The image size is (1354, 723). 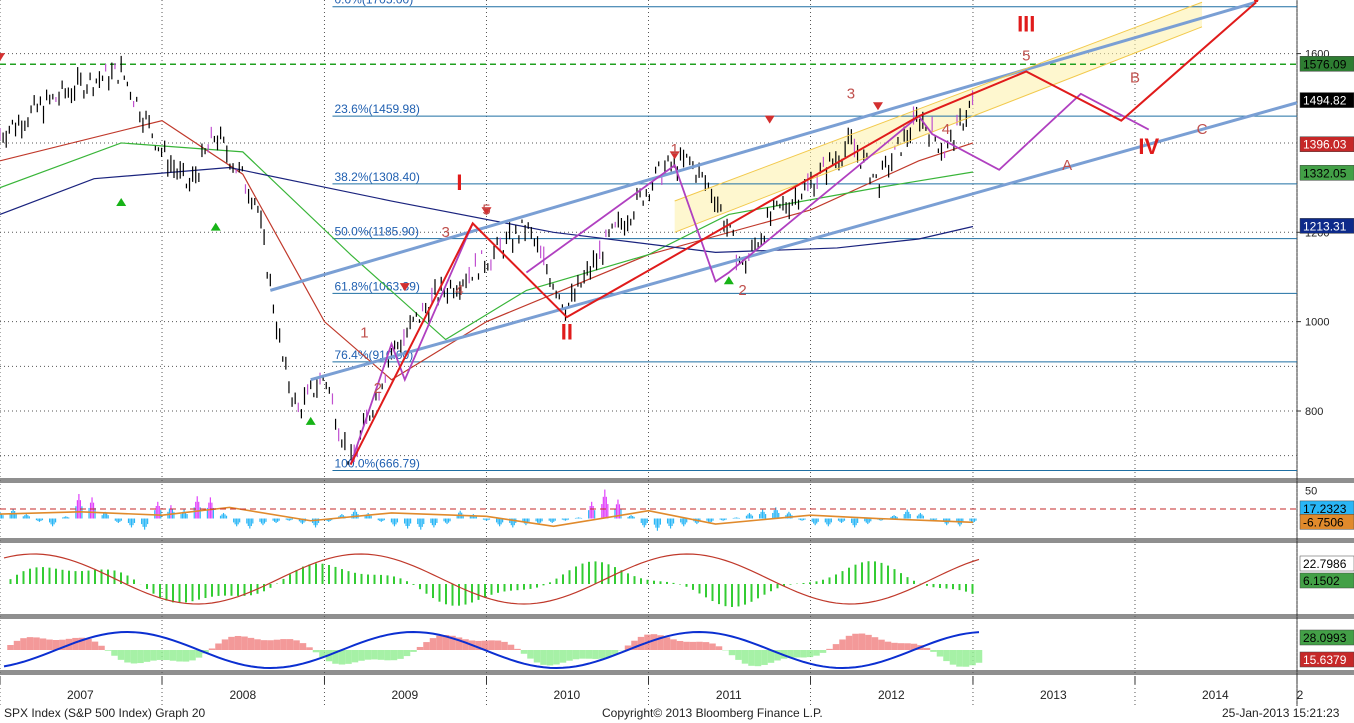 I want to click on x-tick-label: 2010, so click(x=566, y=695).